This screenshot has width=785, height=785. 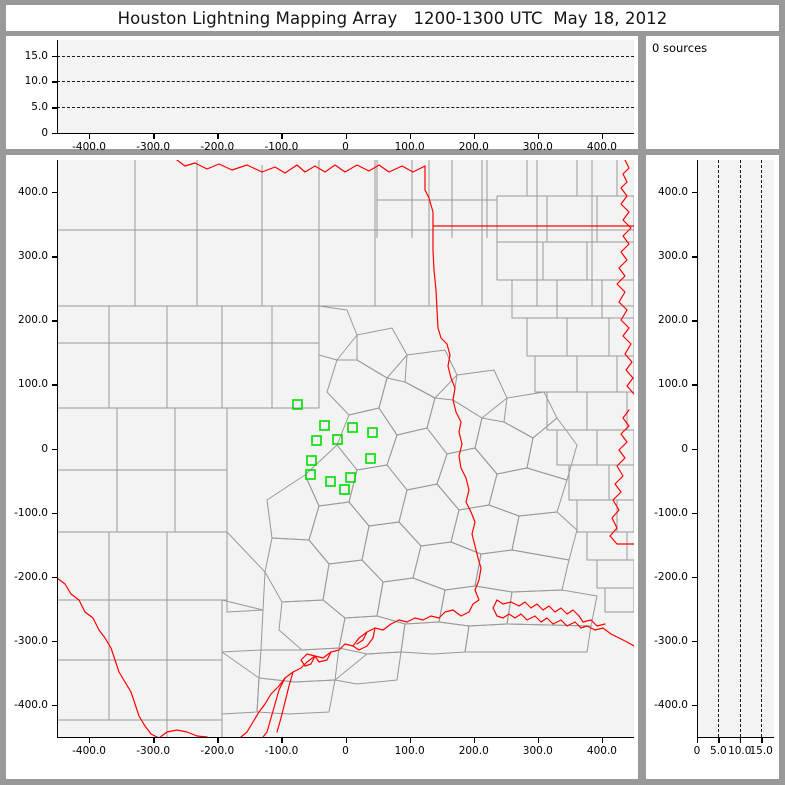 I want to click on x-axis-tick-label: 10.0, so click(x=740, y=751).